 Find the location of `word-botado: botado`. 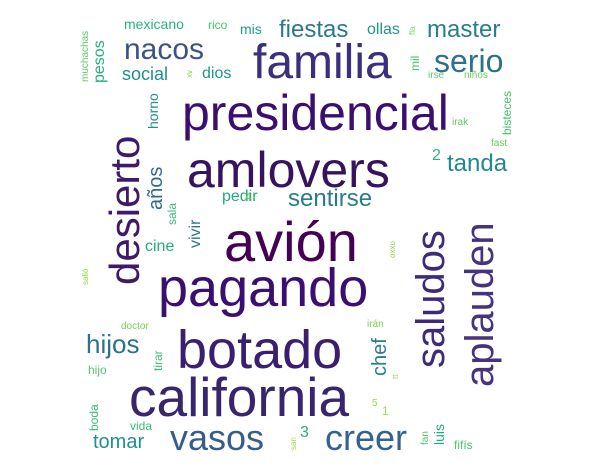

word-botado: botado is located at coordinates (260, 350).